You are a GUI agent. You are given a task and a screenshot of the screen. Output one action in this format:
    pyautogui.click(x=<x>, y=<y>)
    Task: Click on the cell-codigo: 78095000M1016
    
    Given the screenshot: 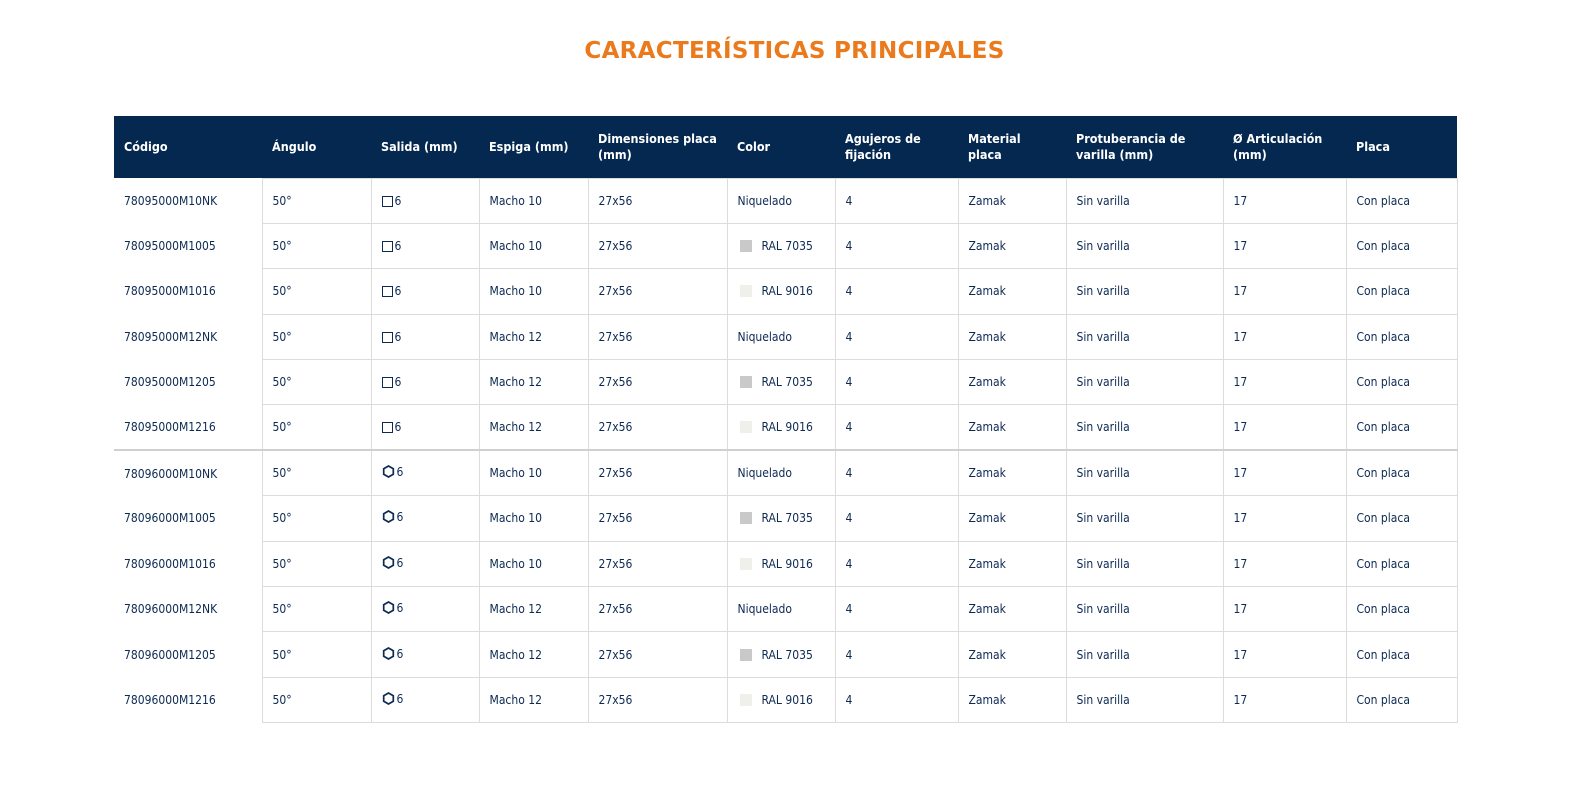 What is the action you would take?
    pyautogui.click(x=188, y=291)
    